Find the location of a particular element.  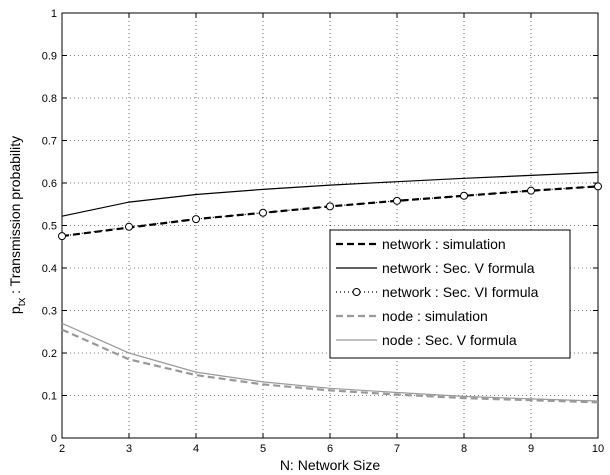

x-tick-label: 9 is located at coordinates (531, 449).